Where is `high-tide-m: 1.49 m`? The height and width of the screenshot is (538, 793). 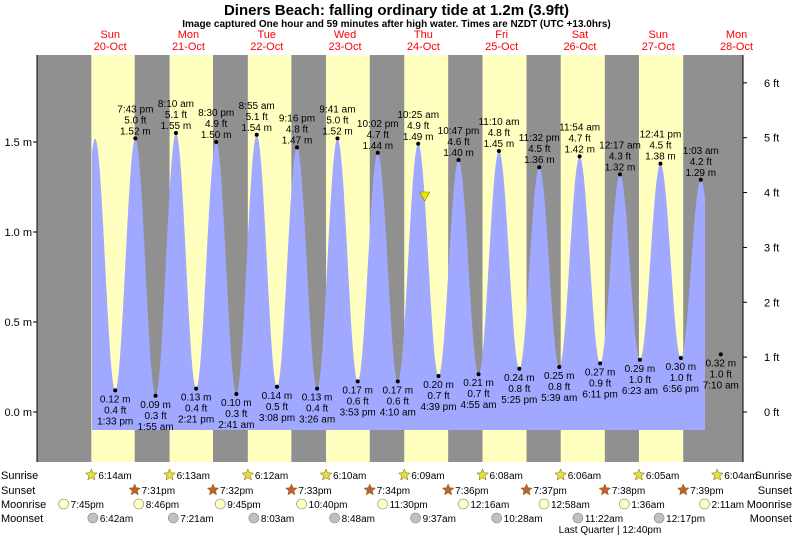
high-tide-m: 1.49 m is located at coordinates (418, 137).